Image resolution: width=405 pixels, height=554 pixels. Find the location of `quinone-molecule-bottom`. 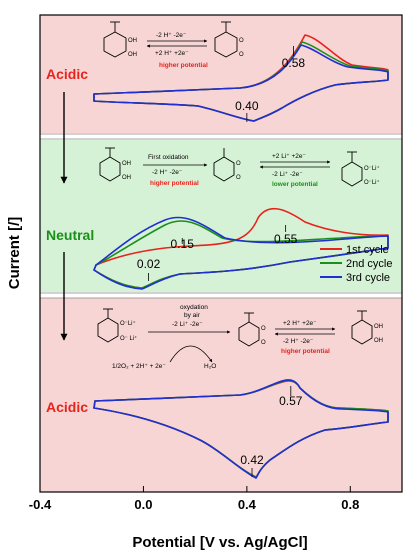

quinone-molecule-bottom is located at coordinates (249, 329).